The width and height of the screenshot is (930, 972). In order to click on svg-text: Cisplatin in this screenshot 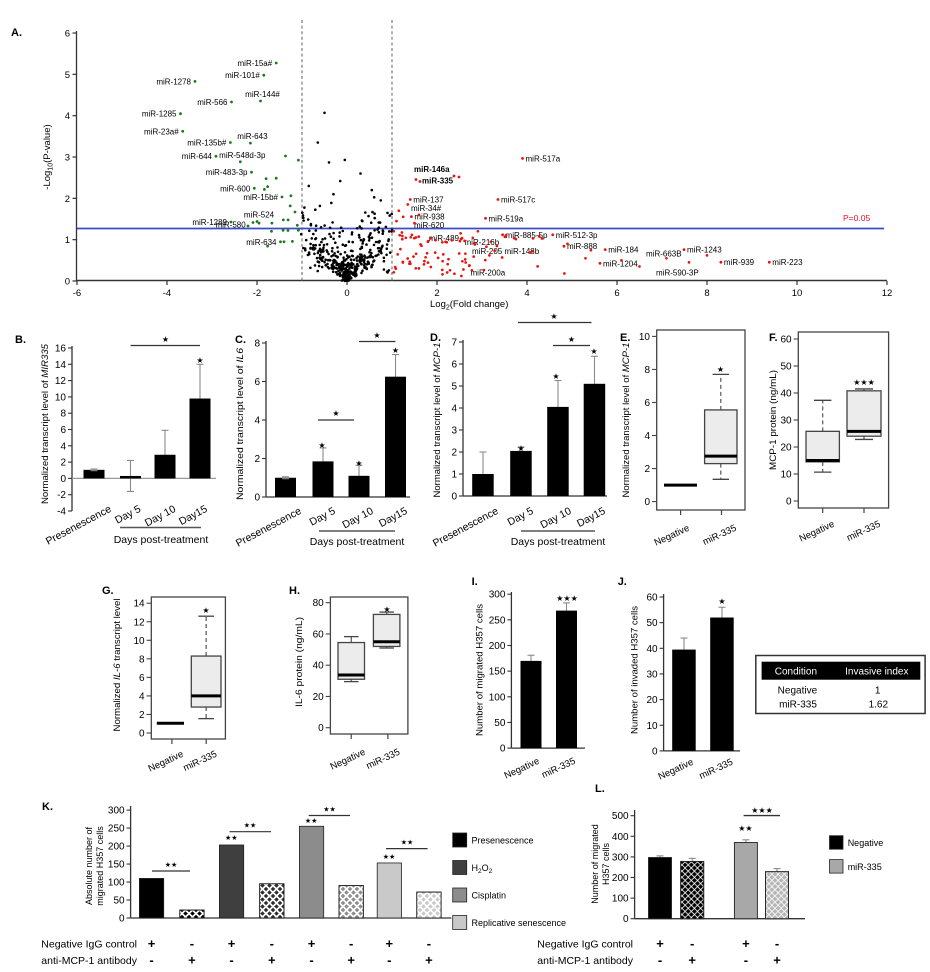, I will do `click(489, 896)`.